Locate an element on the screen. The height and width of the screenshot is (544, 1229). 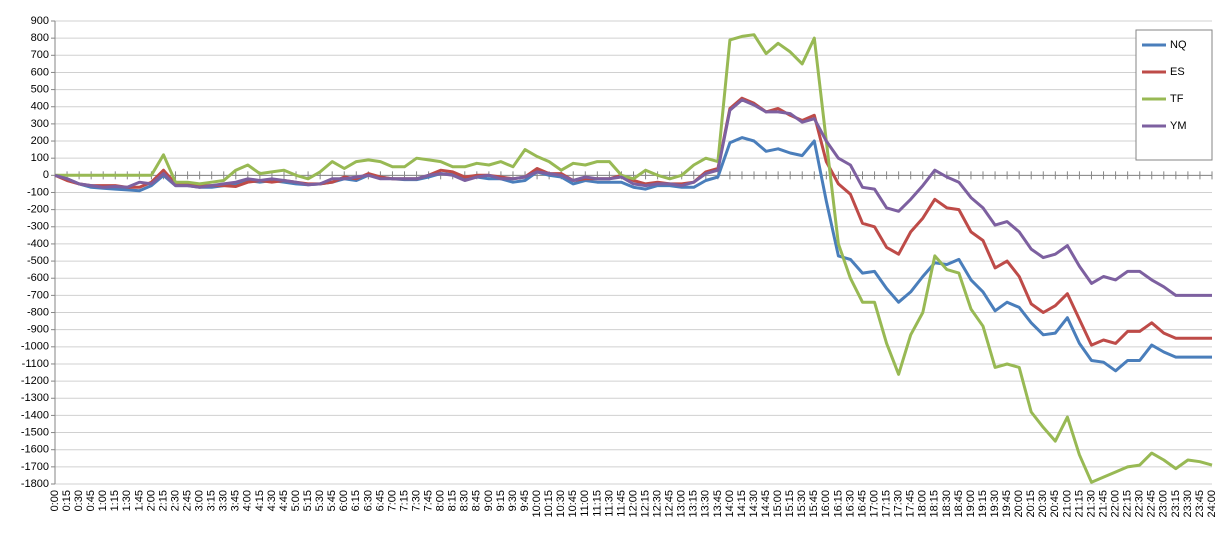
x-tick-label: 4:00 is located at coordinates (248, 500).